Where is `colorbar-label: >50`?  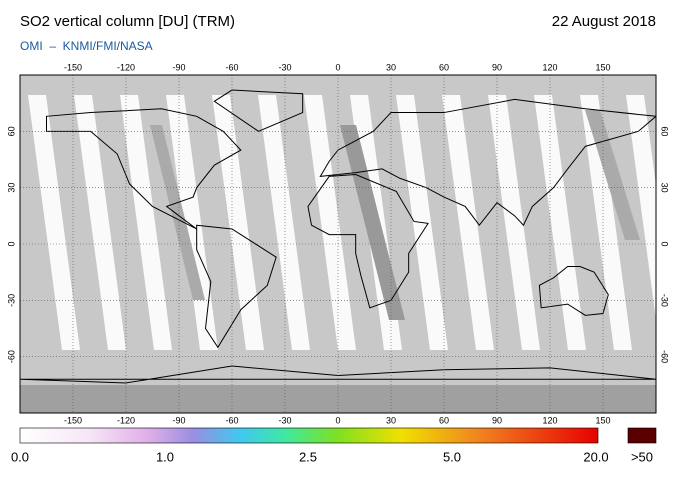
colorbar-label: >50 is located at coordinates (642, 456).